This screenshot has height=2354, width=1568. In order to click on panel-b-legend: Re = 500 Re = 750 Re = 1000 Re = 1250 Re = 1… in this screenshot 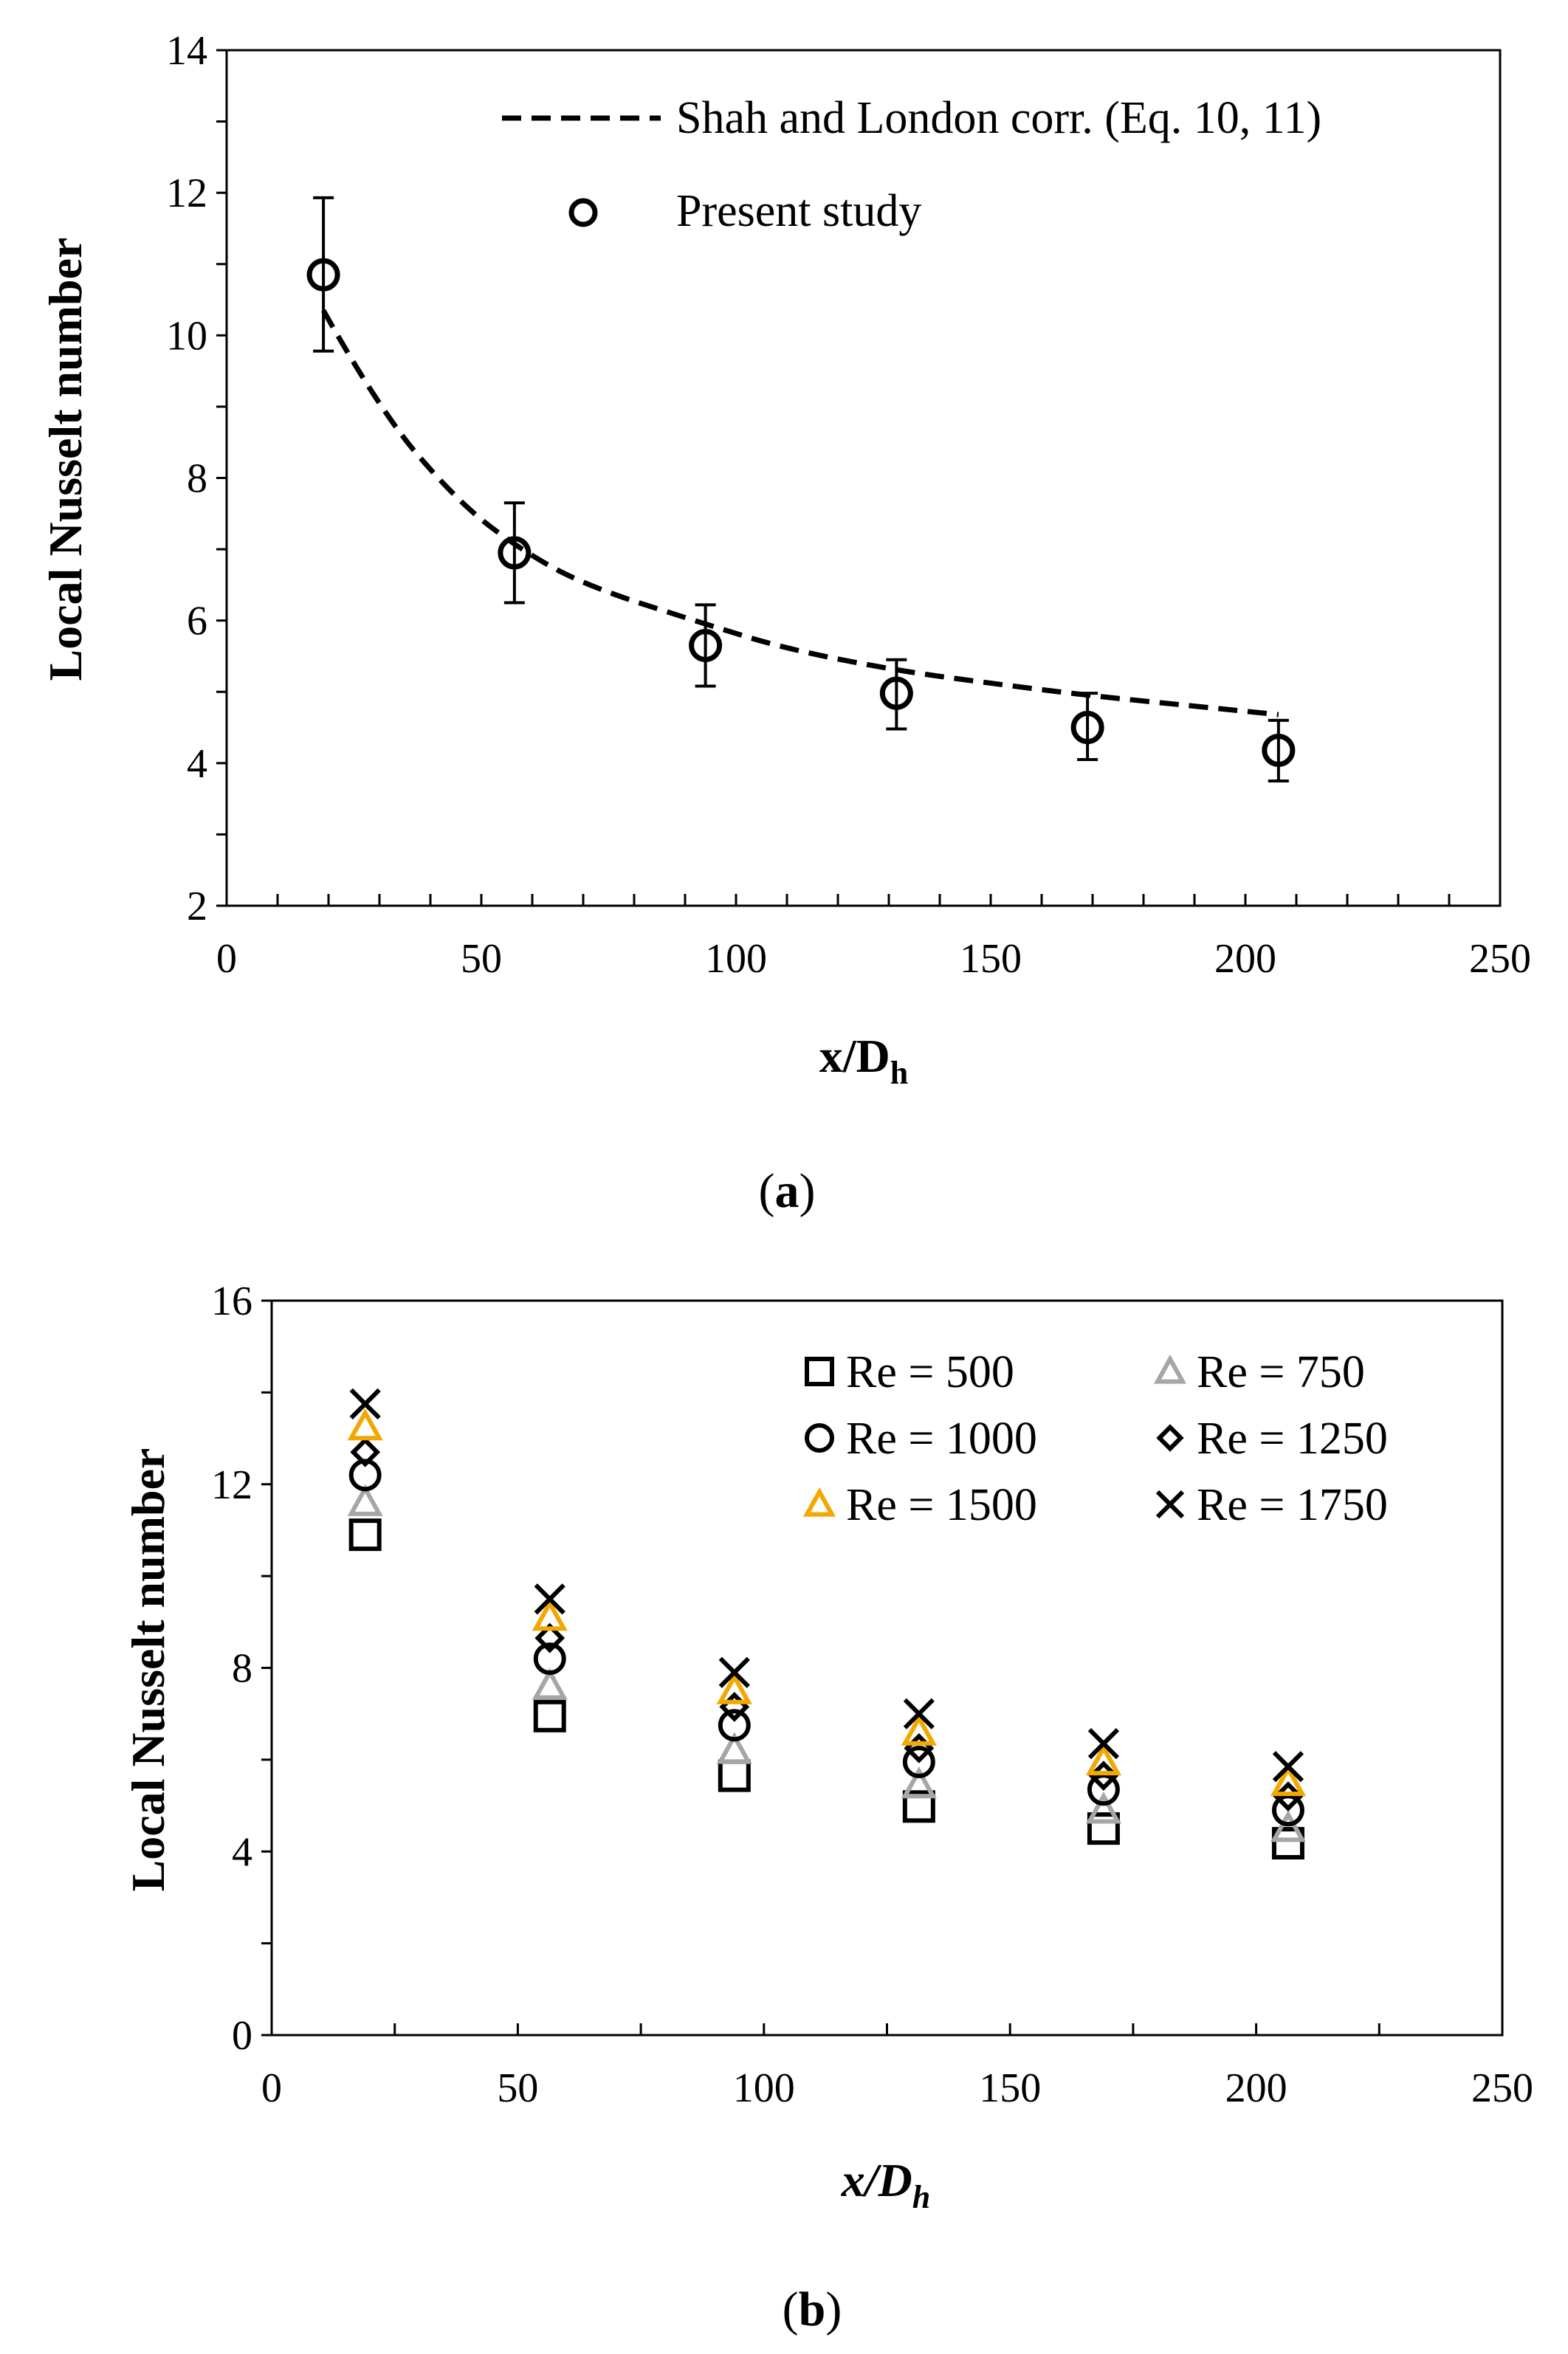, I will do `click(1095, 1438)`.